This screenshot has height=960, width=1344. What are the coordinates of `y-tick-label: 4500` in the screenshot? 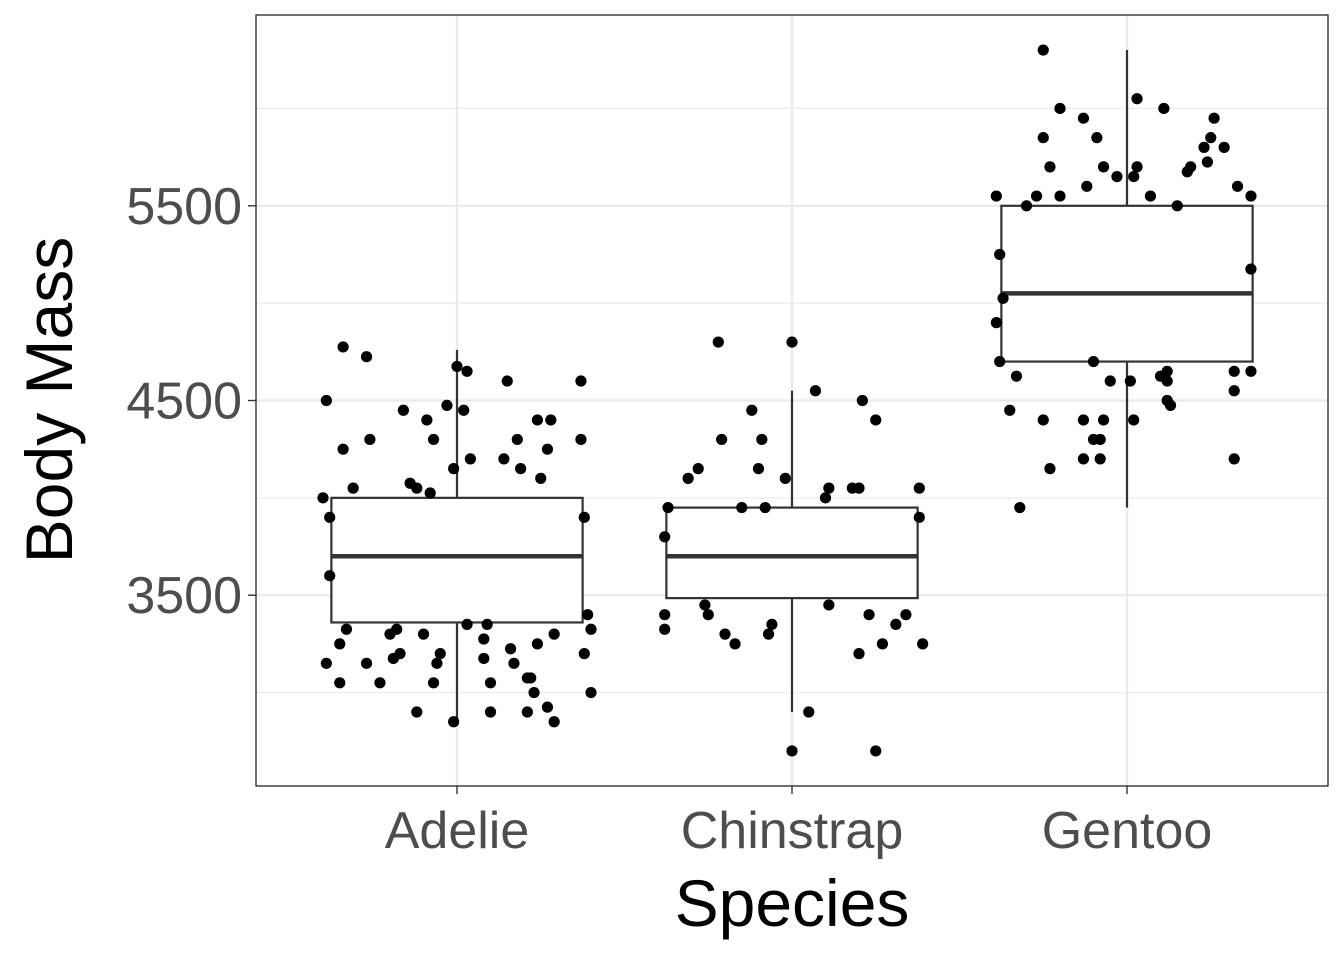 It's located at (184, 402).